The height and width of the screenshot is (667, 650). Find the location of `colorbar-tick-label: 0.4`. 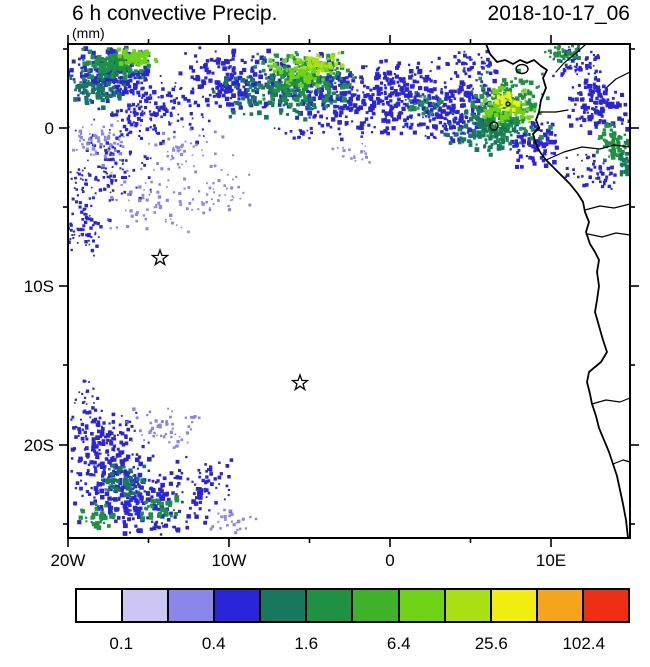

colorbar-tick-label: 0.4 is located at coordinates (213, 643).